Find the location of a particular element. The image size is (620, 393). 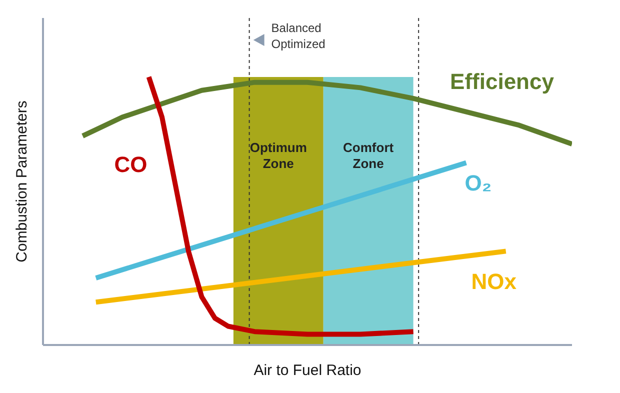

series-label: Efficiency is located at coordinates (502, 81).